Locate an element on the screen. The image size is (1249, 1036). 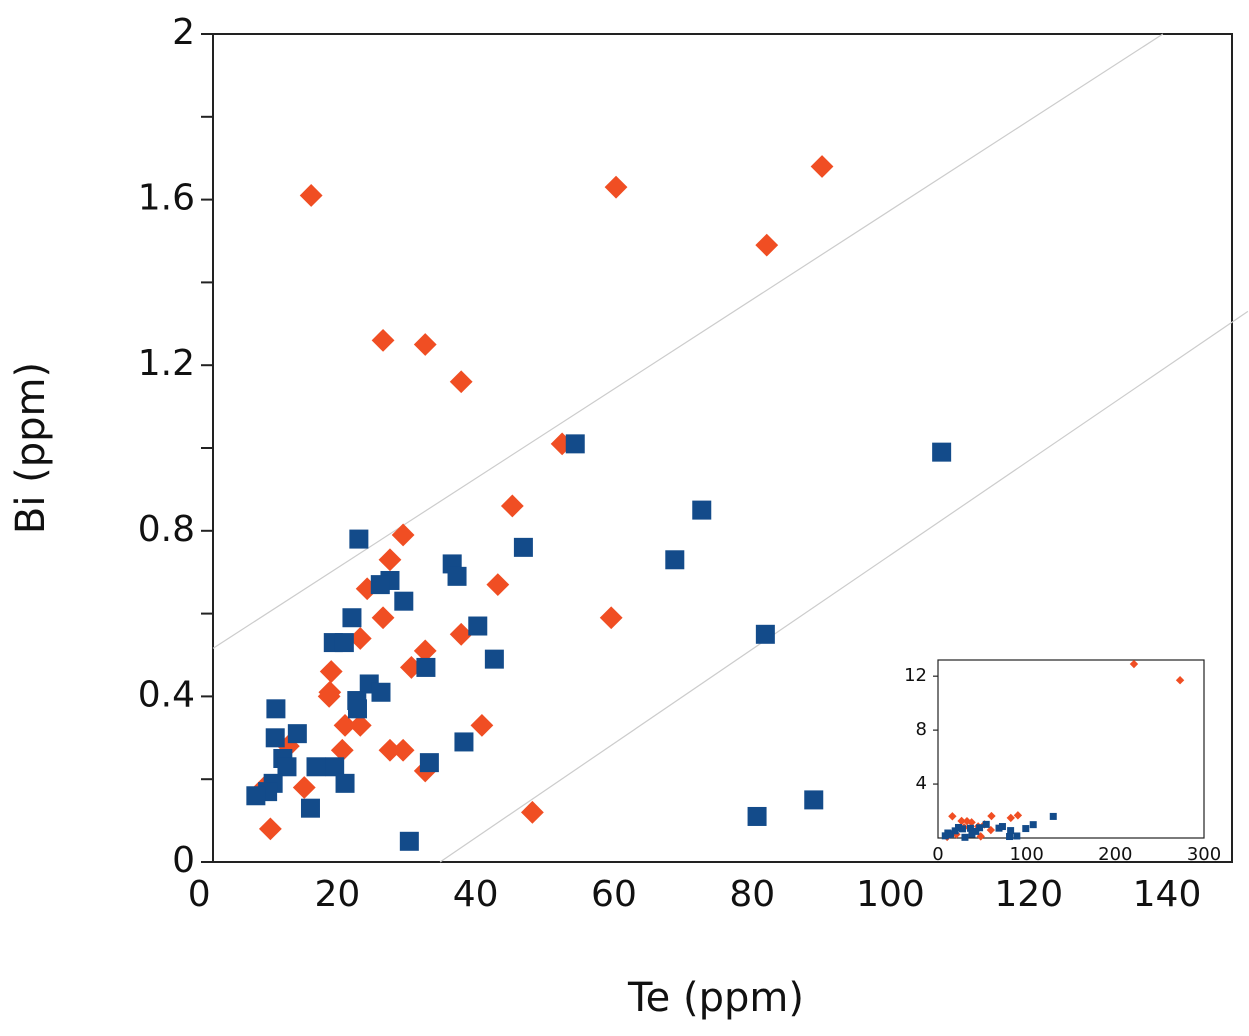
y-tick-label: 8 is located at coordinates (921, 729).